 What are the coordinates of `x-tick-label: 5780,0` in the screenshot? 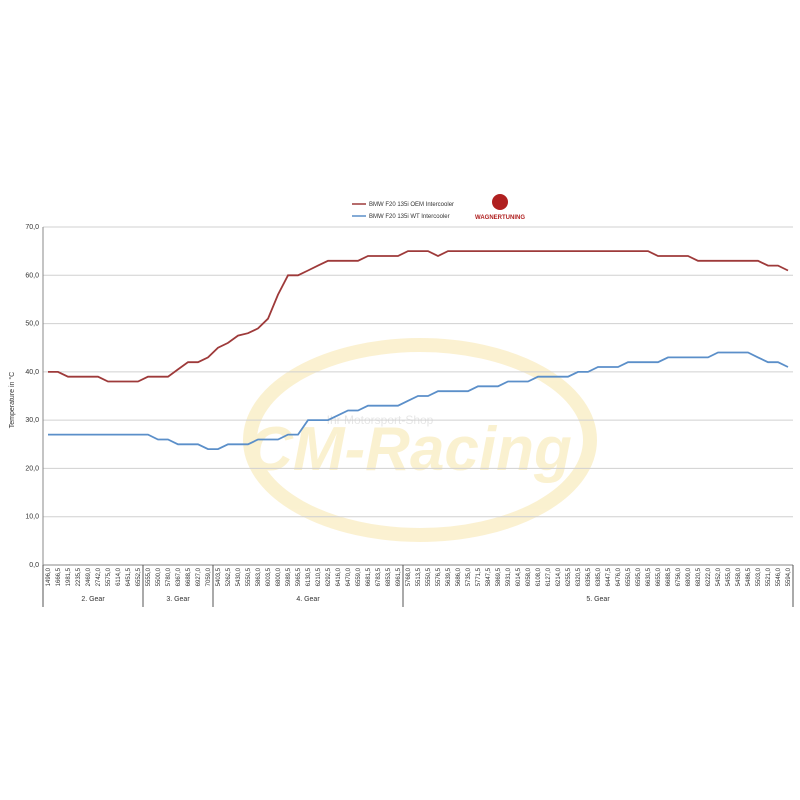 It's located at (169, 576).